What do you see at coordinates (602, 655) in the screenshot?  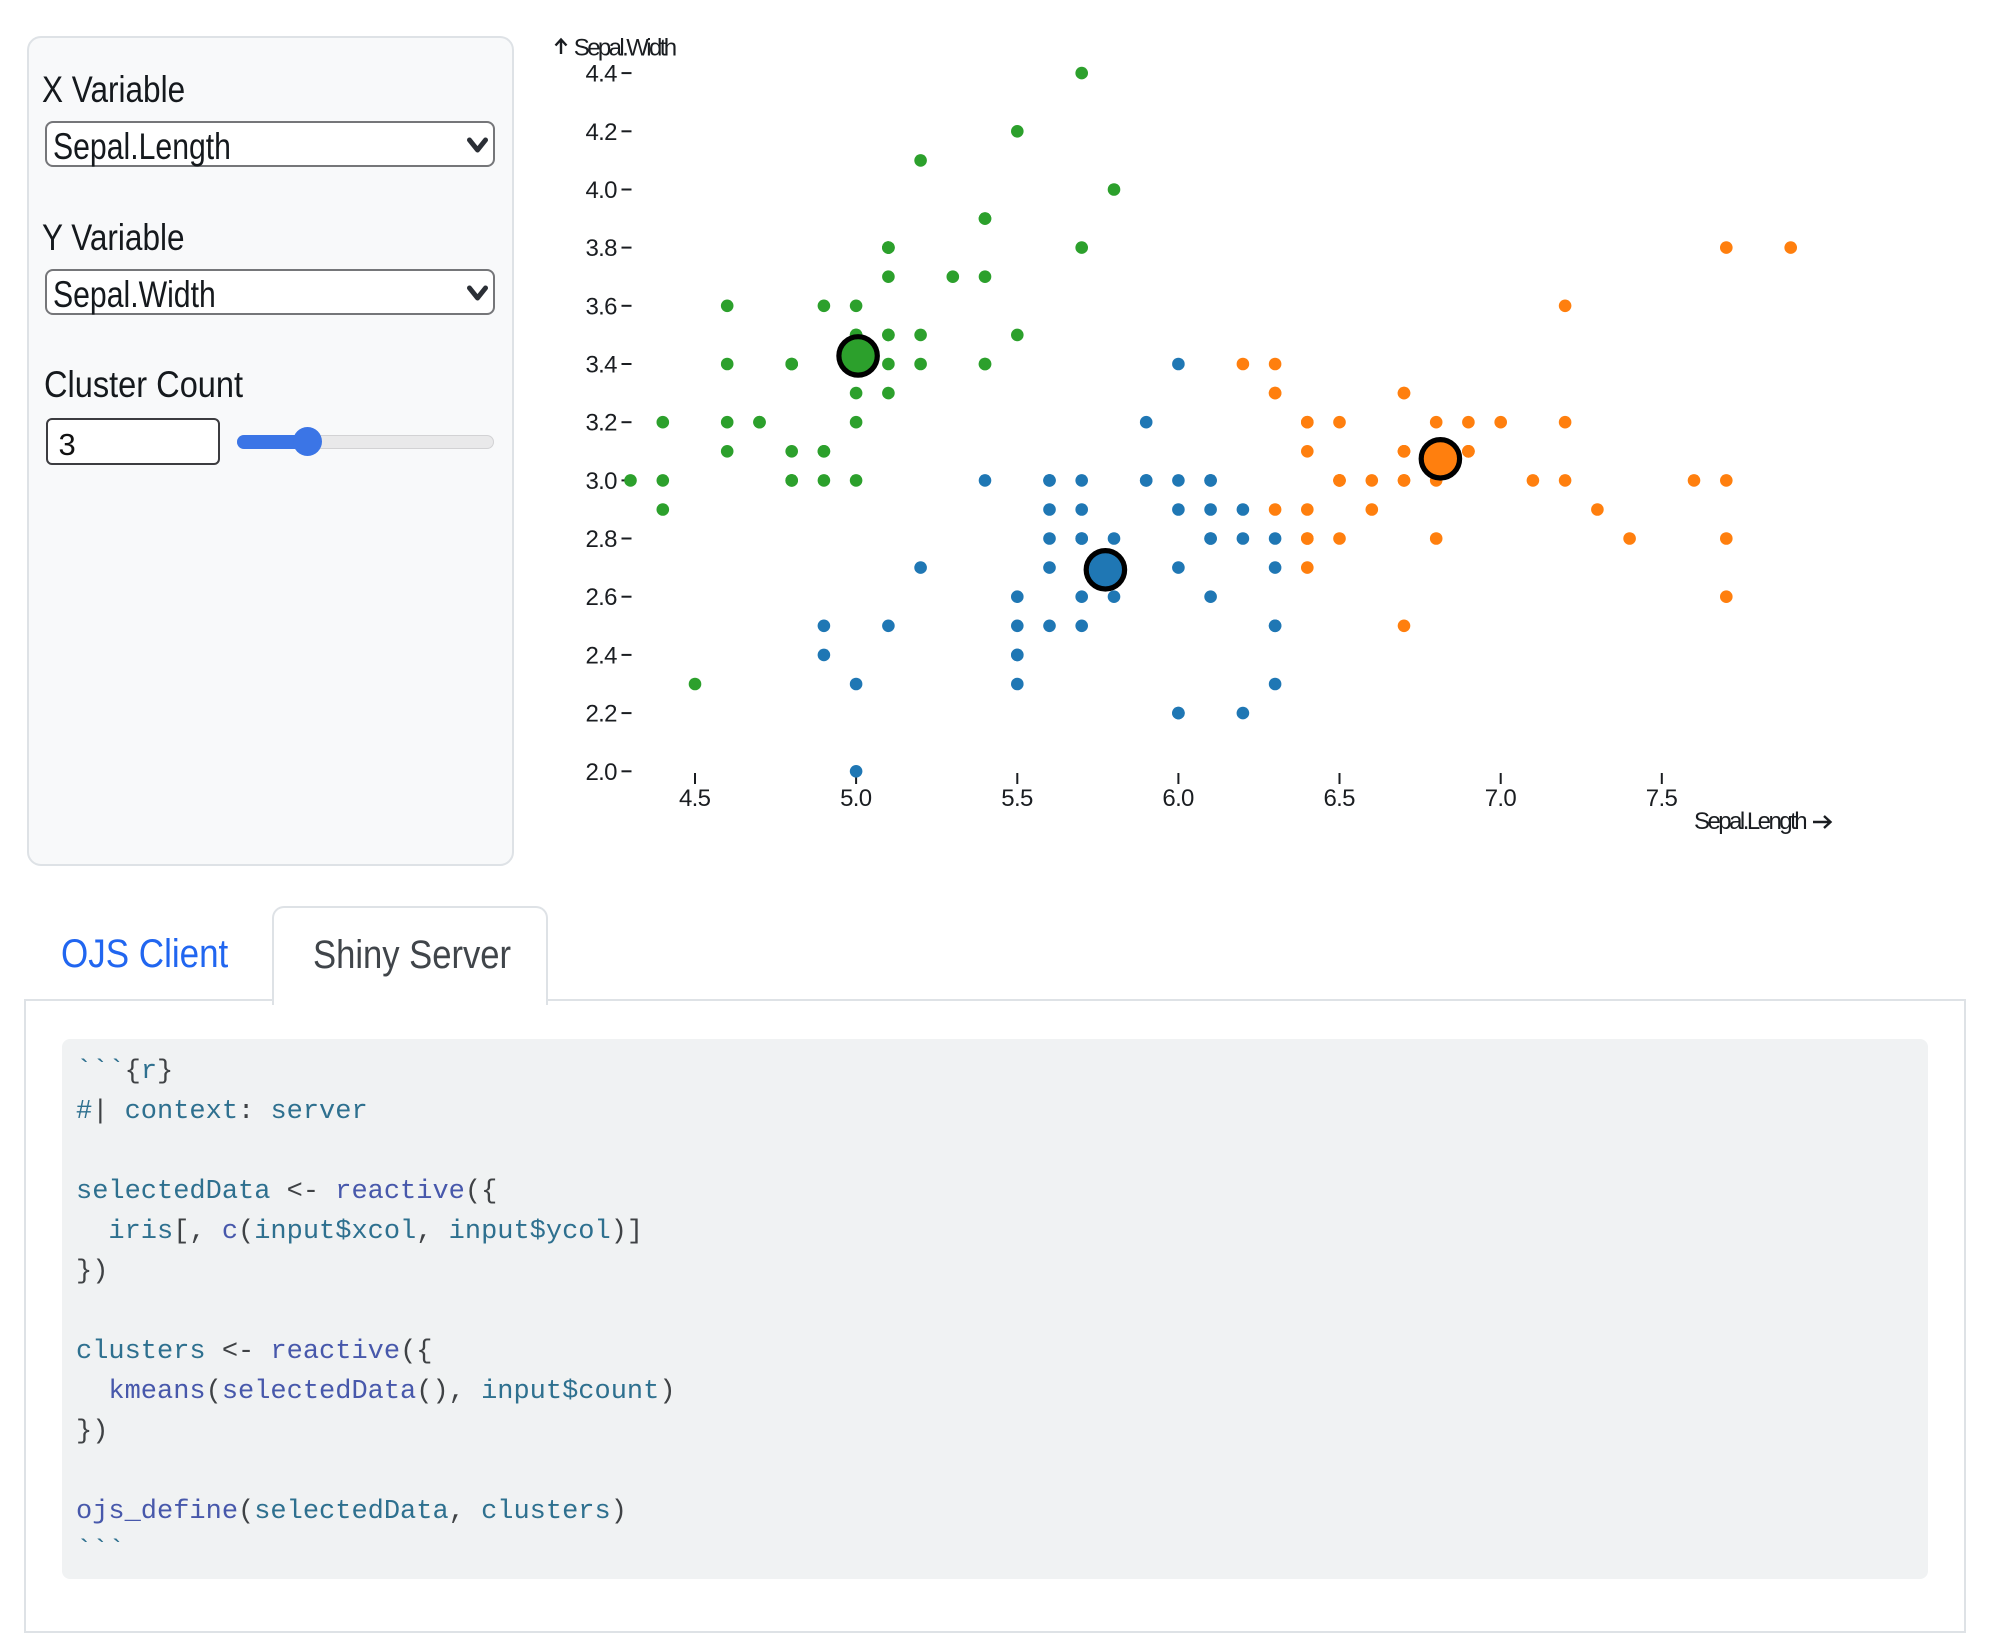 I see `svg-text: 2.4` at bounding box center [602, 655].